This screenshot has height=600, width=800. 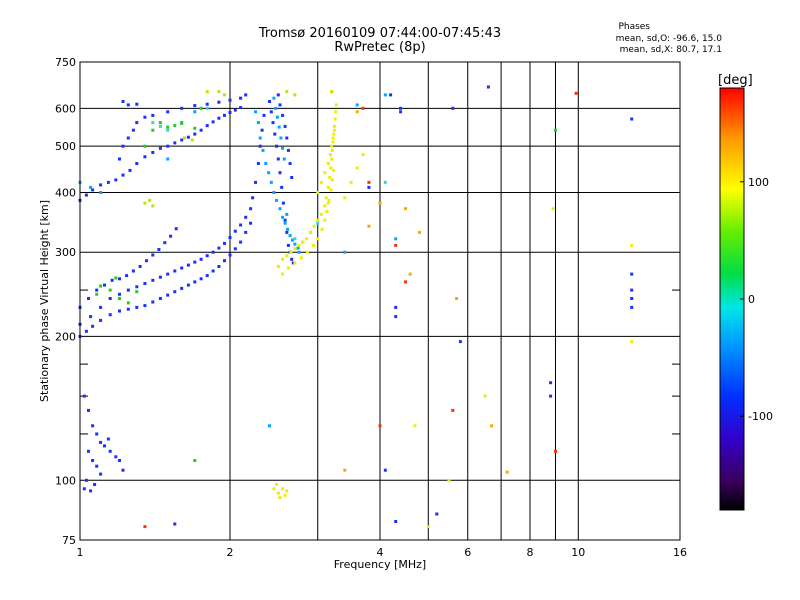 I want to click on x-tick-label: 8, so click(x=530, y=552).